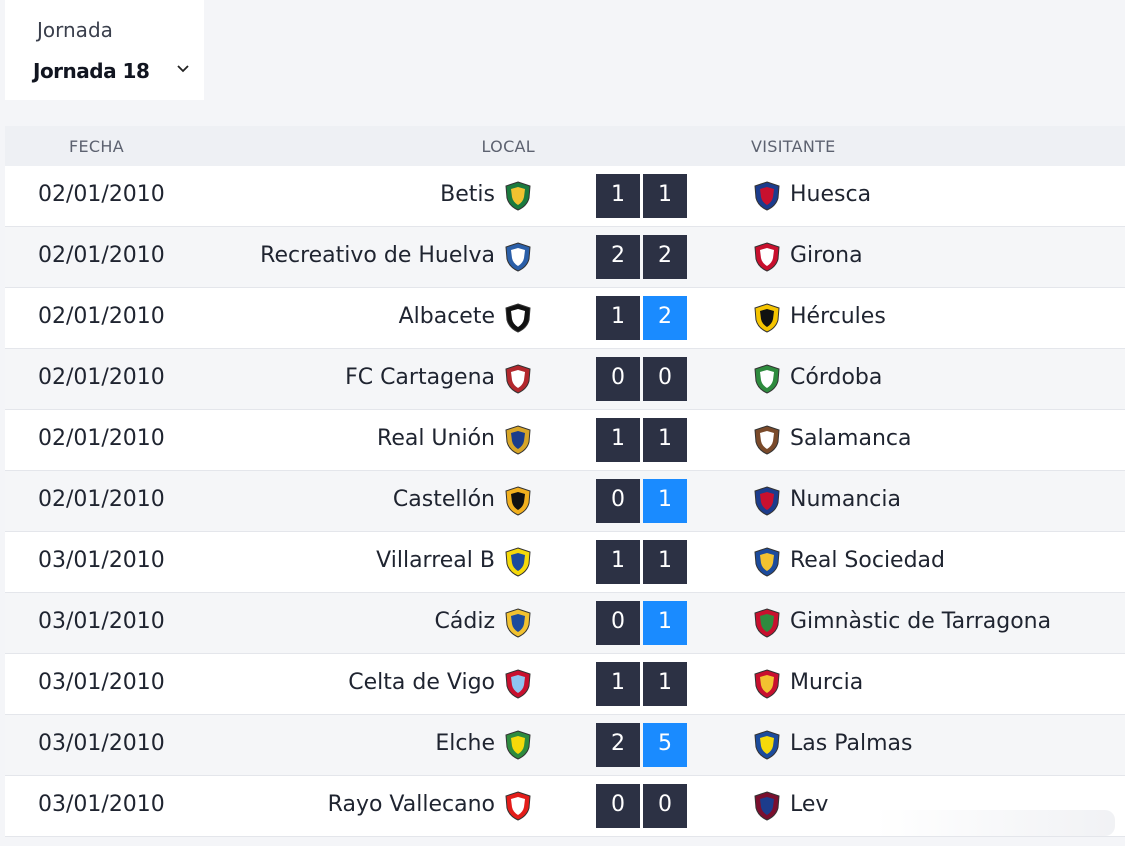 The width and height of the screenshot is (1125, 846). Describe the element at coordinates (851, 743) in the screenshot. I see `away-team-name: Las Palmas` at that location.